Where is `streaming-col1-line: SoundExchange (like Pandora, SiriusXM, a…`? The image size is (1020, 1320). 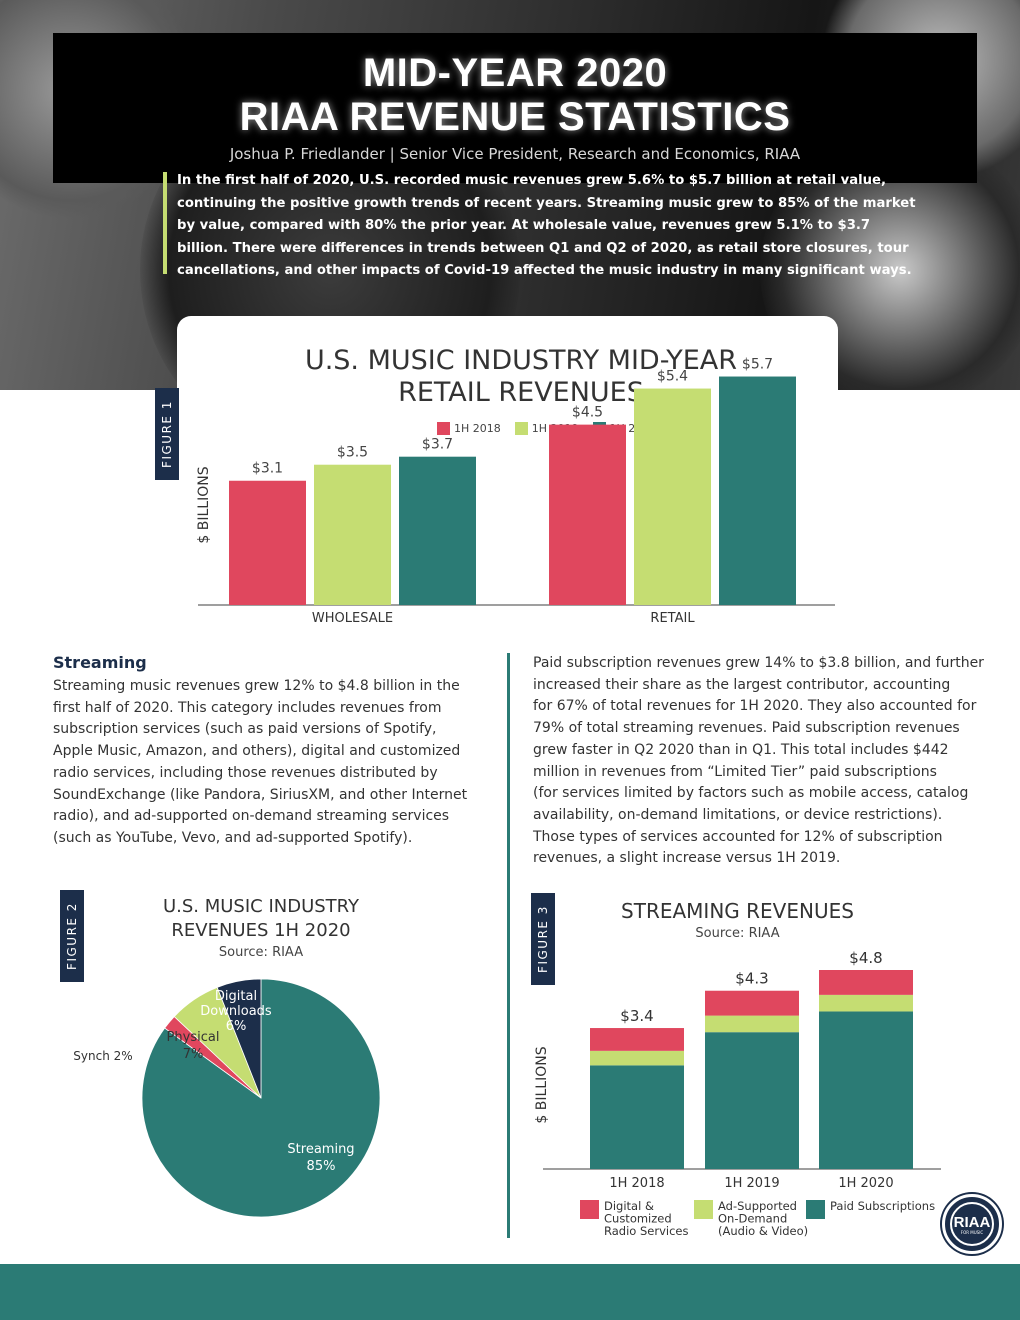 streaming-col1-line: SoundExchange (like Pandora, SiriusXM, a… is located at coordinates (260, 794).